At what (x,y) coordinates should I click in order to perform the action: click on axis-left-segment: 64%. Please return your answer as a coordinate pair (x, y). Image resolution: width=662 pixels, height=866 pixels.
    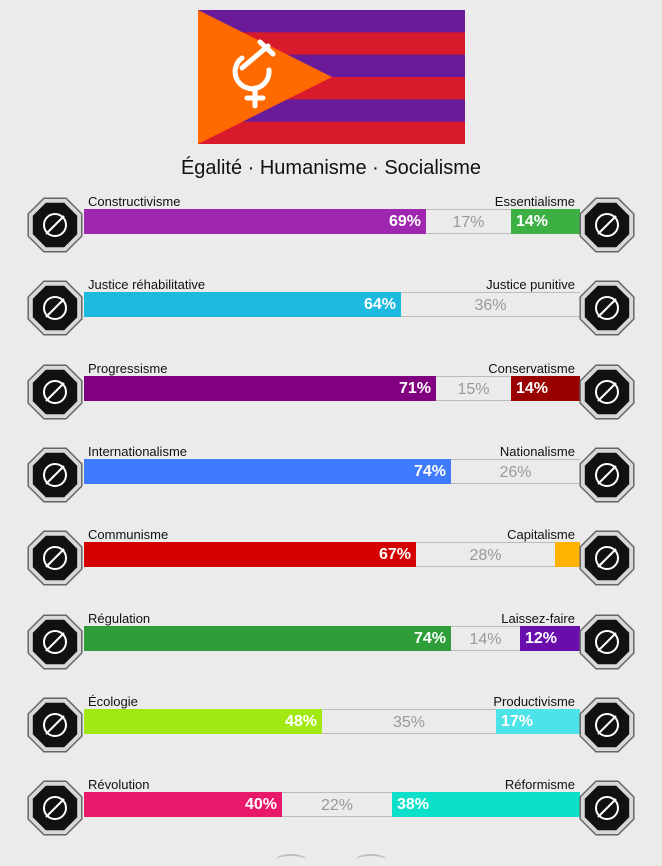
    Looking at the image, I should click on (242, 305).